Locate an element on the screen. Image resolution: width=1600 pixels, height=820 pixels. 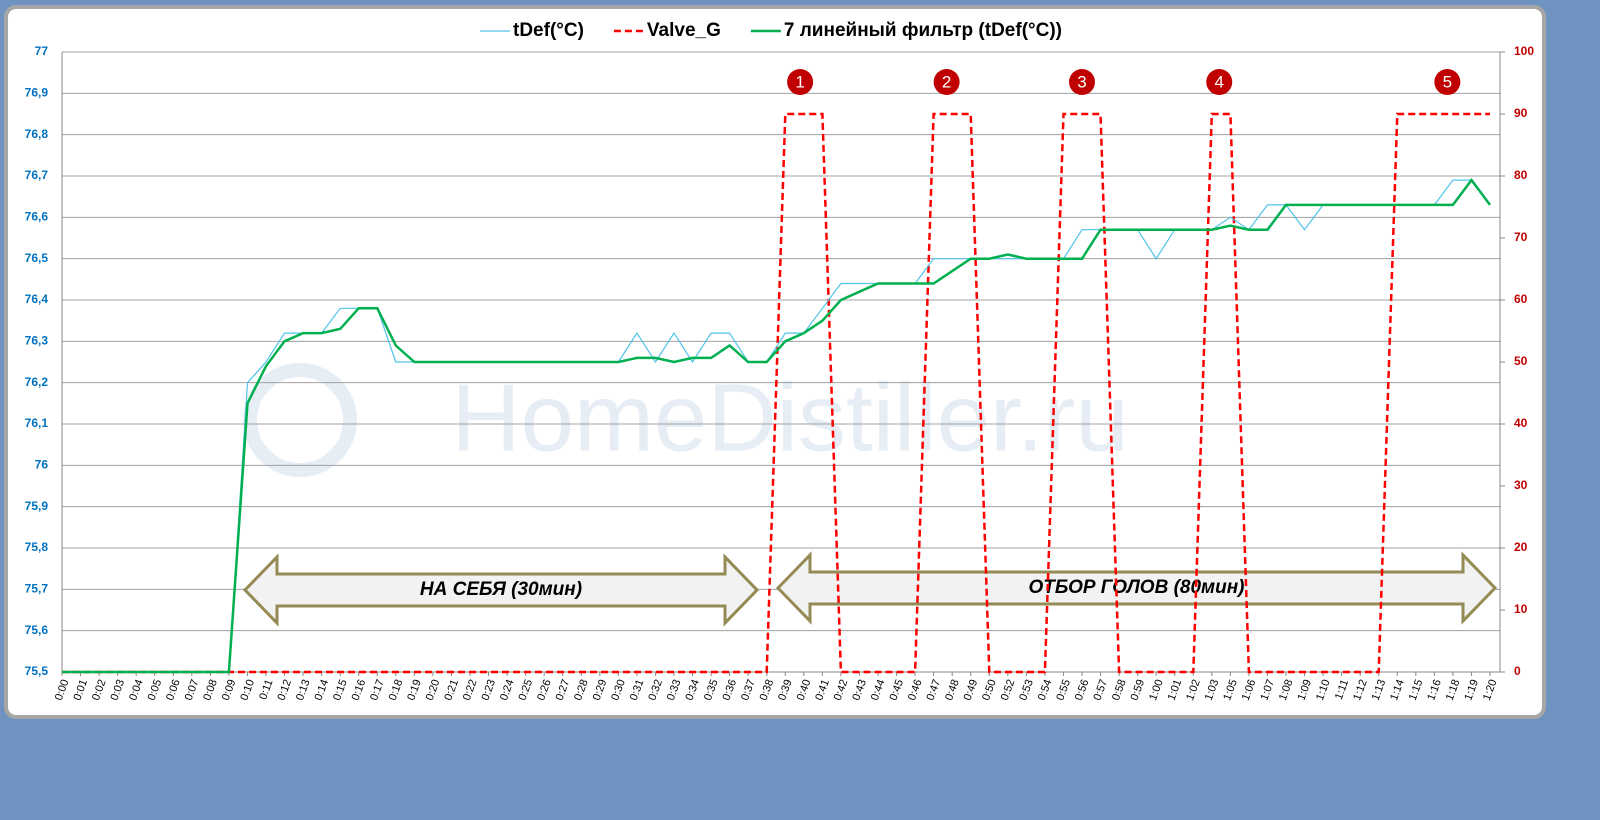
y-tick-label: 76,5 is located at coordinates (37, 258).